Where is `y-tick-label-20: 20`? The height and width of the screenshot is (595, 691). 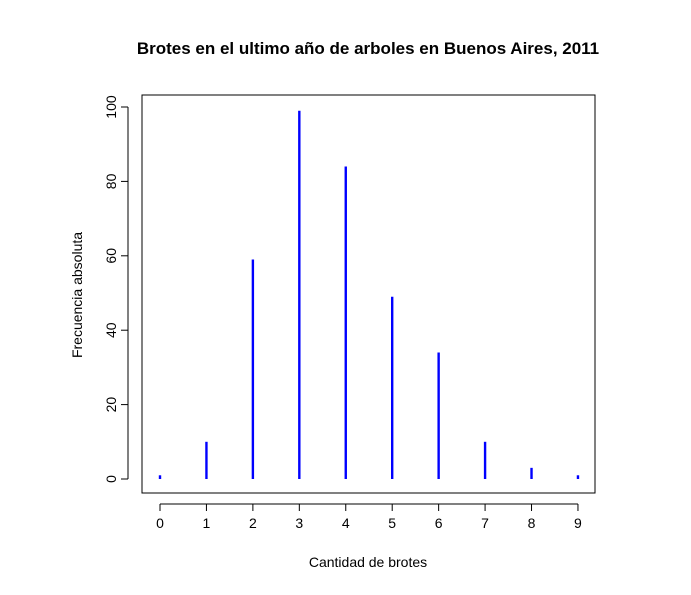 y-tick-label-20: 20 is located at coordinates (111, 405).